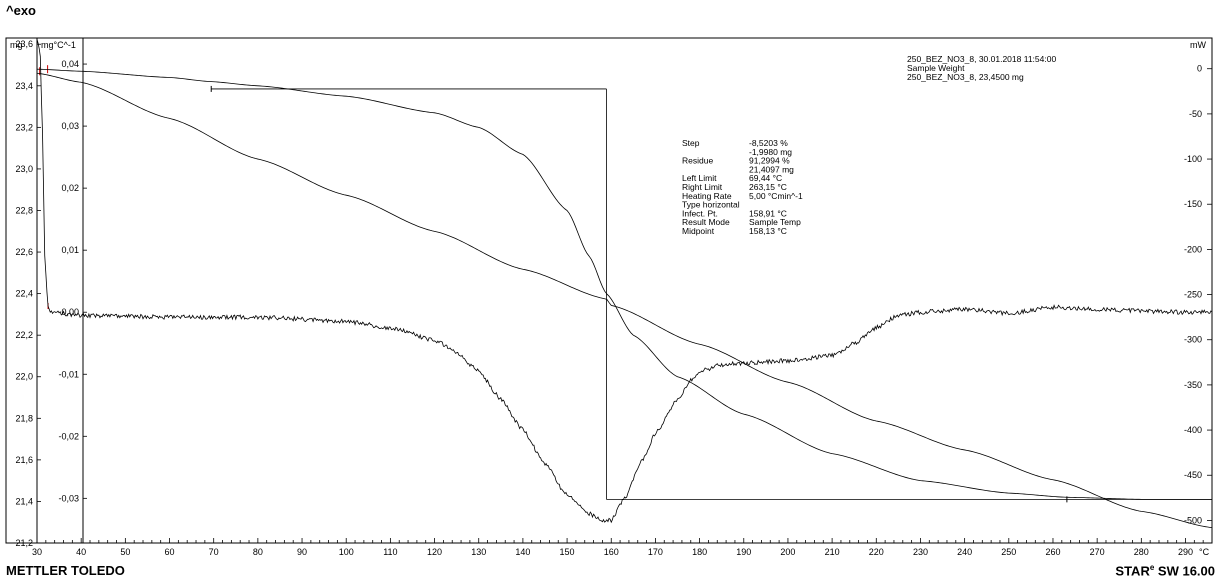  I want to click on result-label: Left Limit, so click(699, 178).